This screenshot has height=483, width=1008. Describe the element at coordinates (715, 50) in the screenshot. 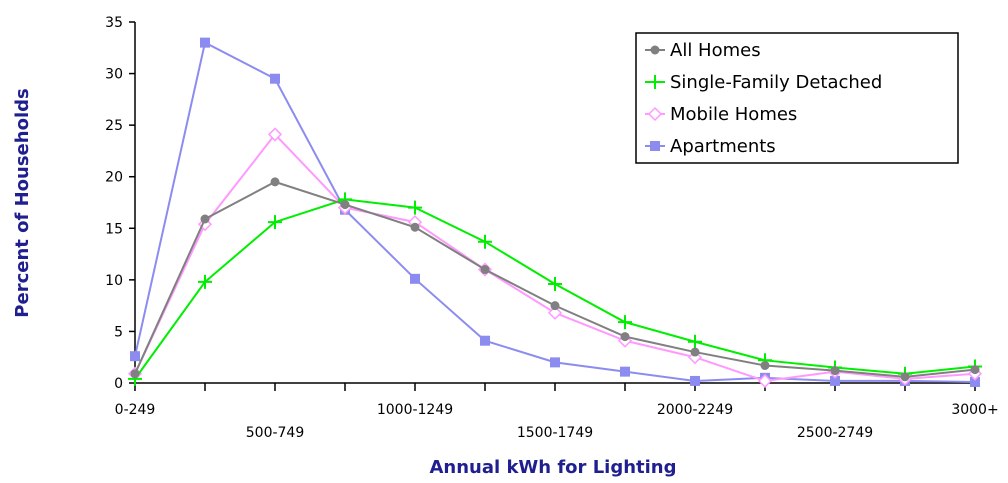

I see `legend-label: All Homes` at that location.